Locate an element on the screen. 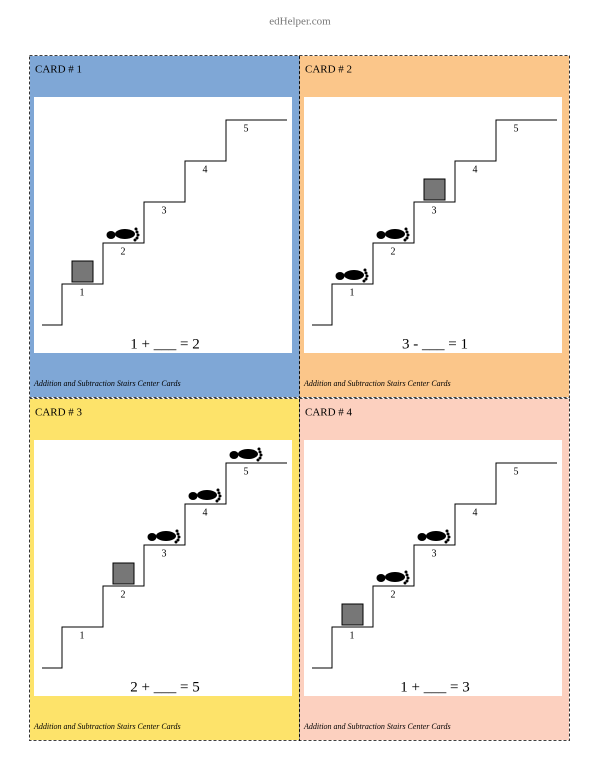 Image resolution: width=600 pixels, height=776 pixels. equation: 3 - ___ = 1 is located at coordinates (435, 344).